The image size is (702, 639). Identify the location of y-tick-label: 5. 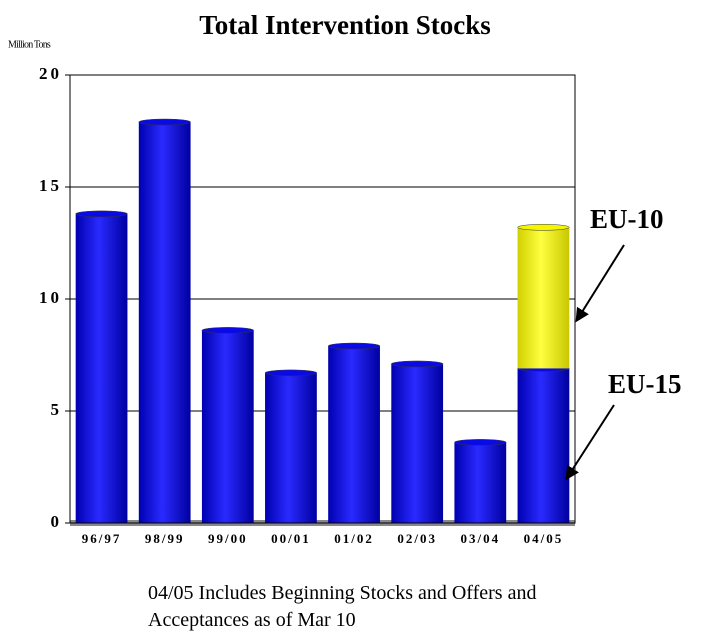
(57, 409).